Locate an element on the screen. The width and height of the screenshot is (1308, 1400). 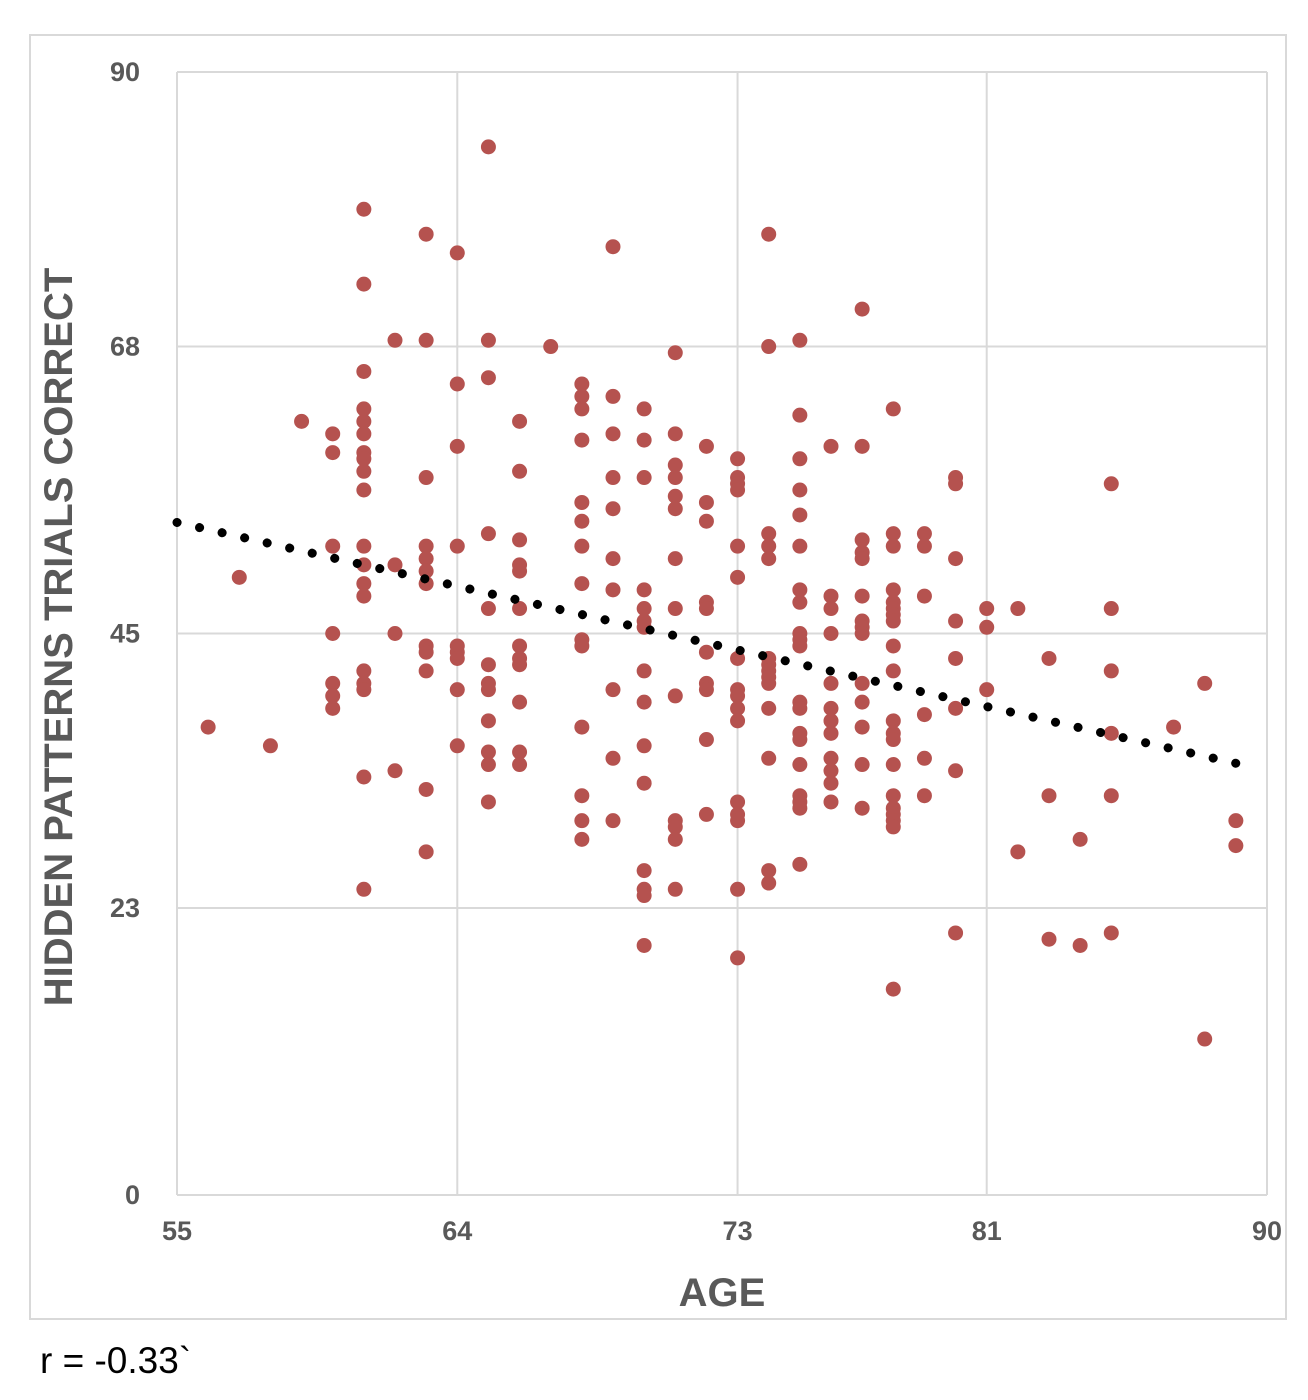
x-axis-label: AGE is located at coordinates (722, 1293).